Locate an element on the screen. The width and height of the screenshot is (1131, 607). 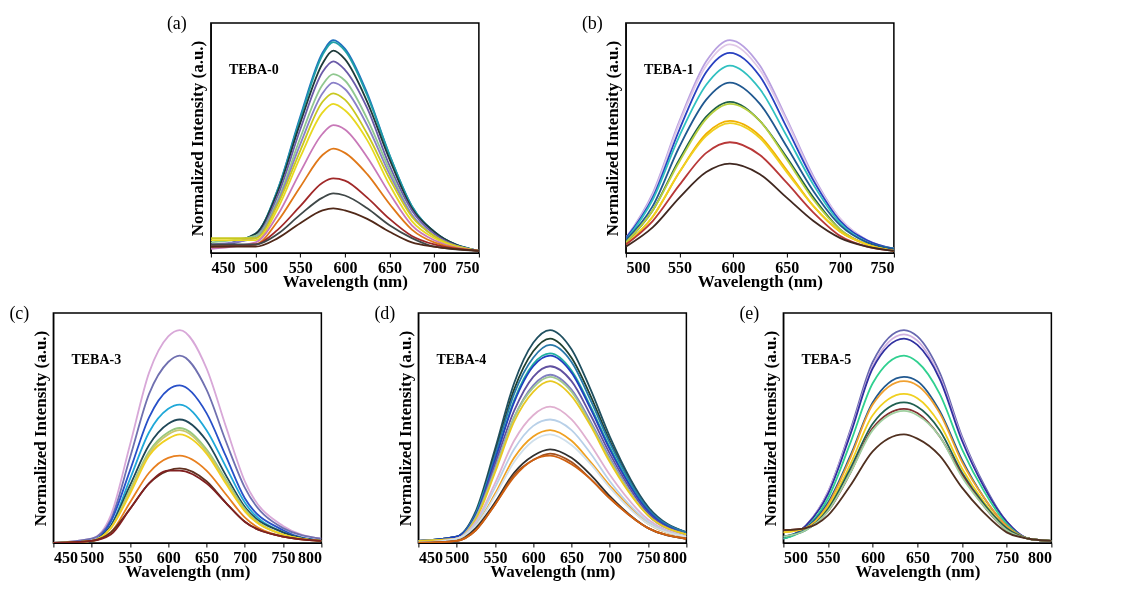
text: (c) is located at coordinates (19, 313).